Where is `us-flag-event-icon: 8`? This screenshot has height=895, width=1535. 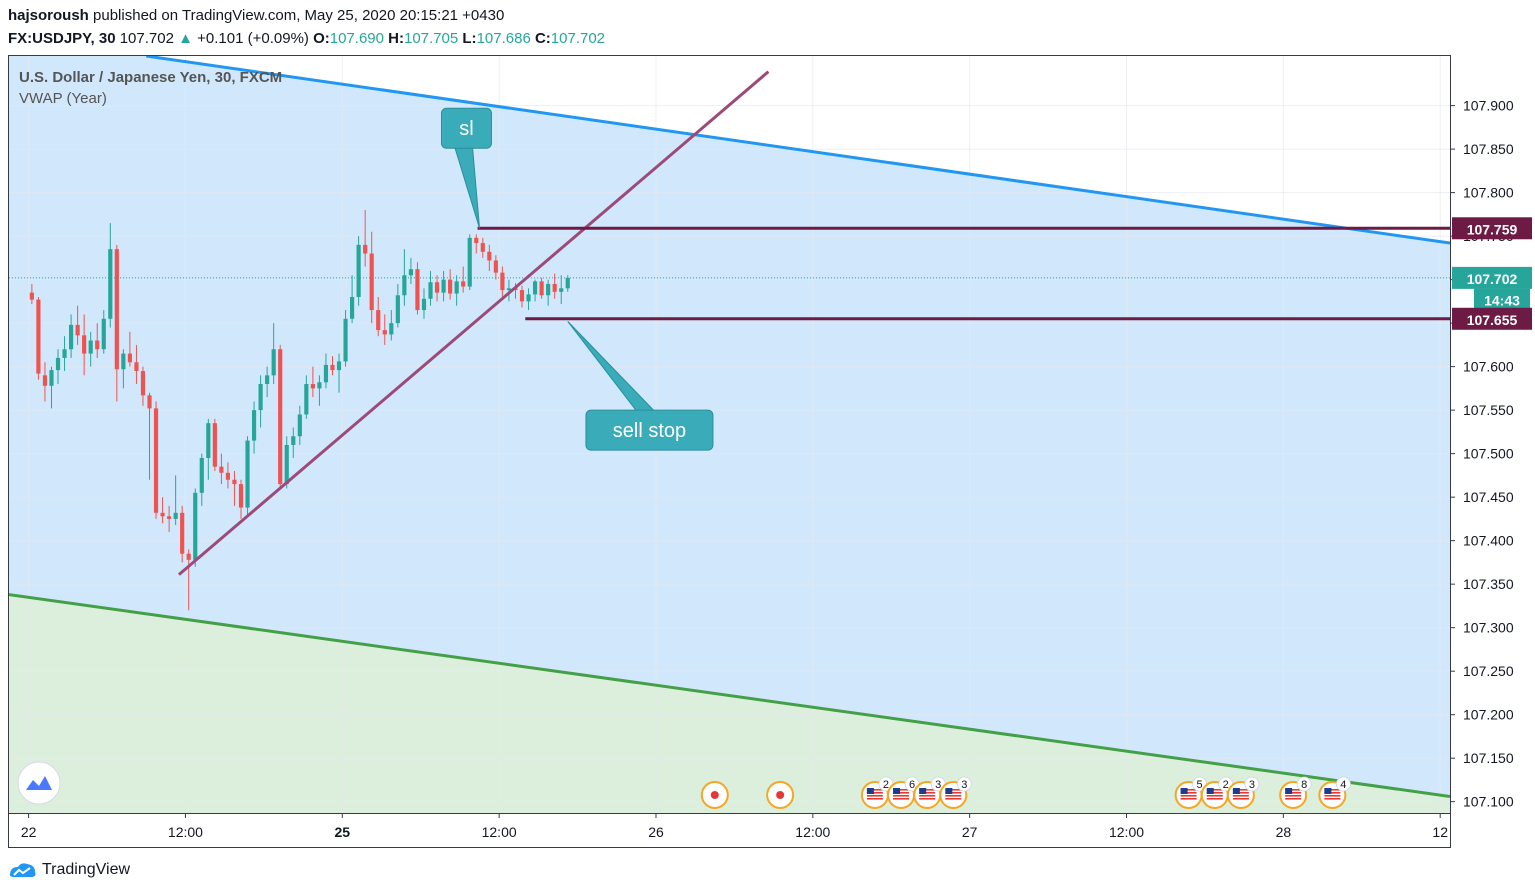 us-flag-event-icon: 8 is located at coordinates (1295, 792).